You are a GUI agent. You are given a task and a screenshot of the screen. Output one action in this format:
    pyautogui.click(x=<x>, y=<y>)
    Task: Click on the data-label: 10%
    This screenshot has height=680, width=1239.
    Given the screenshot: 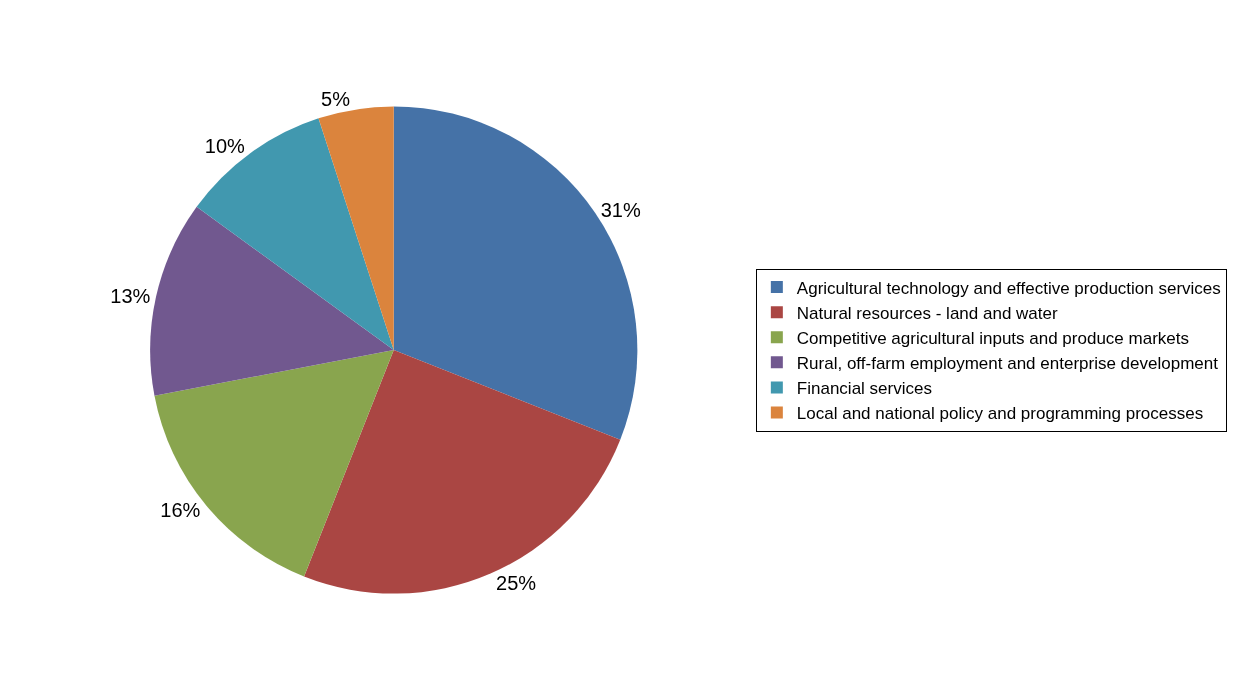 What is the action you would take?
    pyautogui.click(x=225, y=145)
    